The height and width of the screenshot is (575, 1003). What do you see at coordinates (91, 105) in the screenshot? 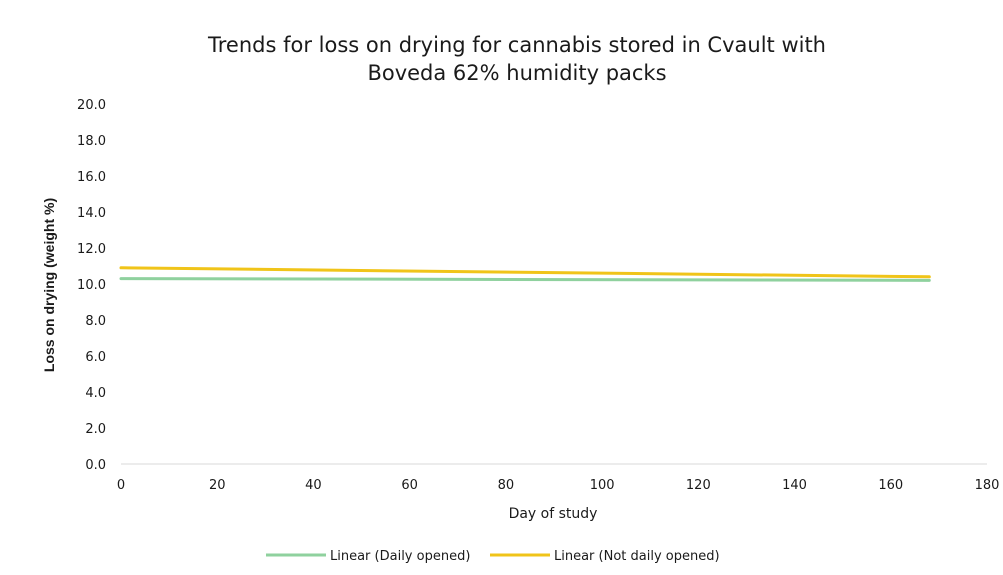
I see `y-tick-label: 20.0` at bounding box center [91, 105].